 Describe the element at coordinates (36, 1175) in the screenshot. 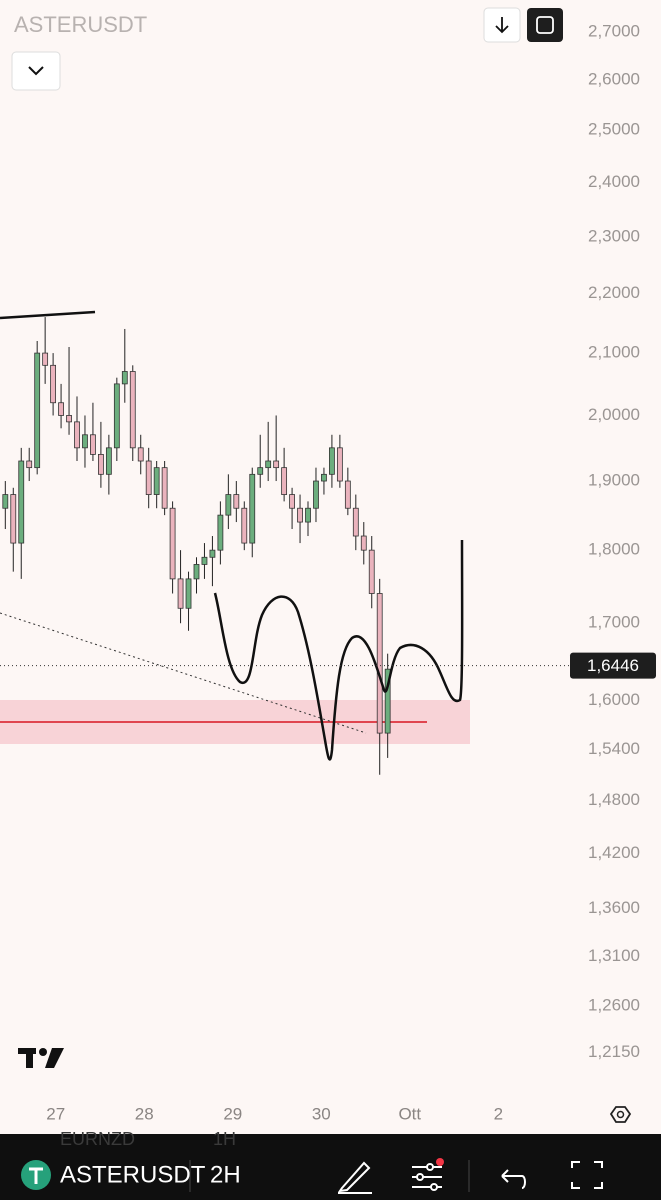

I see `coin-glyph` at that location.